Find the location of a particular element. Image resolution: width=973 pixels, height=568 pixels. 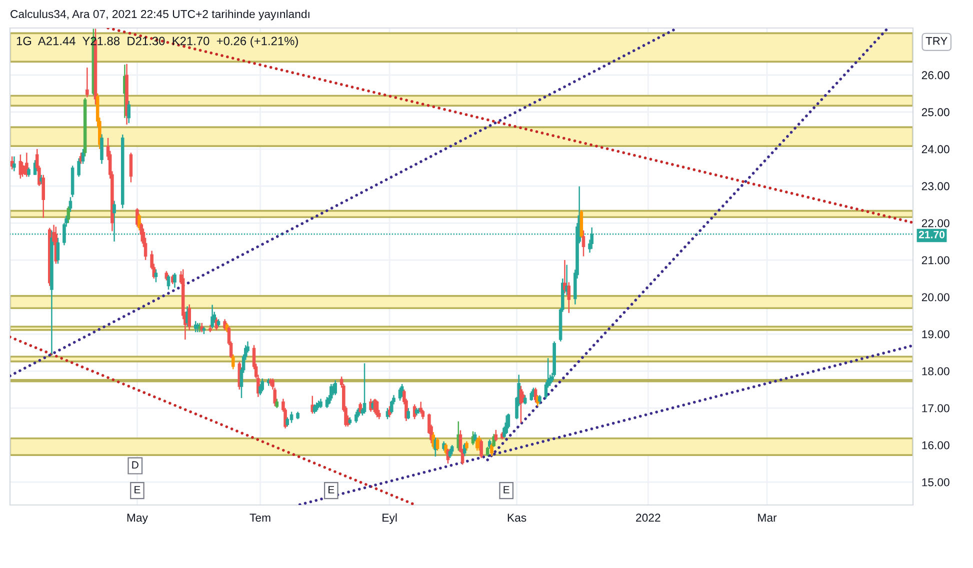

x-tick-label: May is located at coordinates (137, 519).